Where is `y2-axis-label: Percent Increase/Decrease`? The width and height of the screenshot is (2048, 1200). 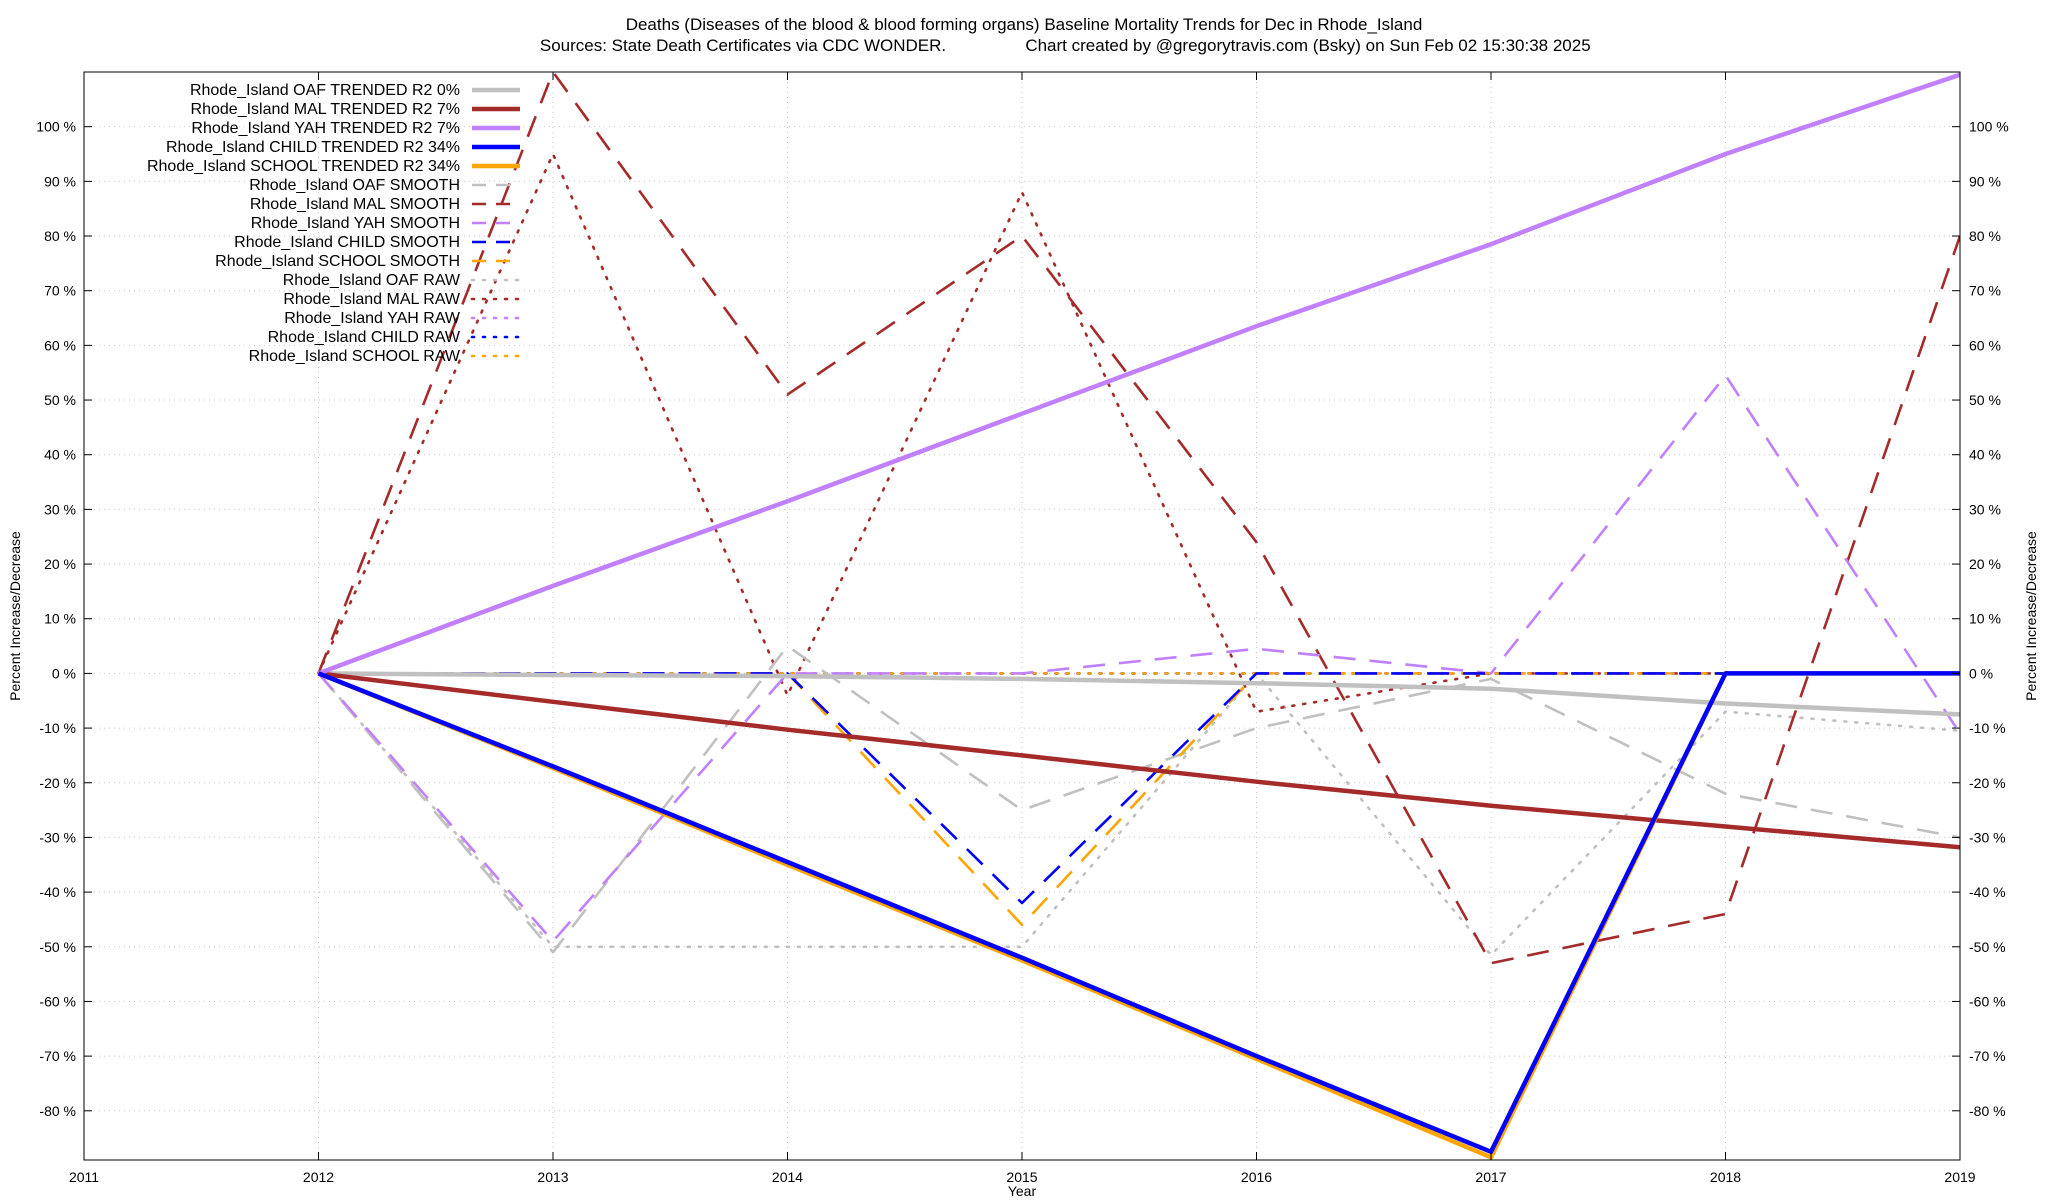 y2-axis-label: Percent Increase/Decrease is located at coordinates (2031, 616).